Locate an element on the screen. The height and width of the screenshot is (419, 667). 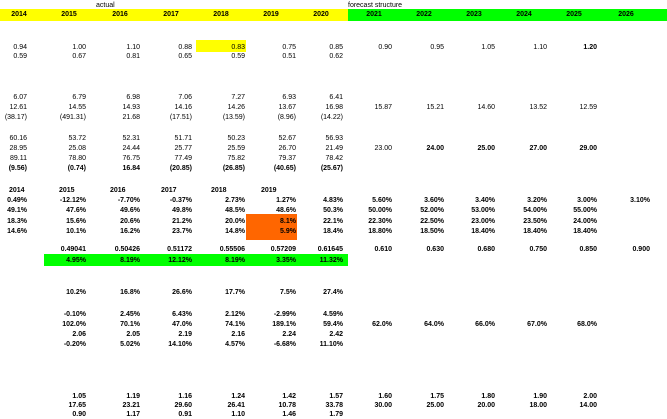
block3-r0-c5: 52.67 is located at coordinates (287, 138).